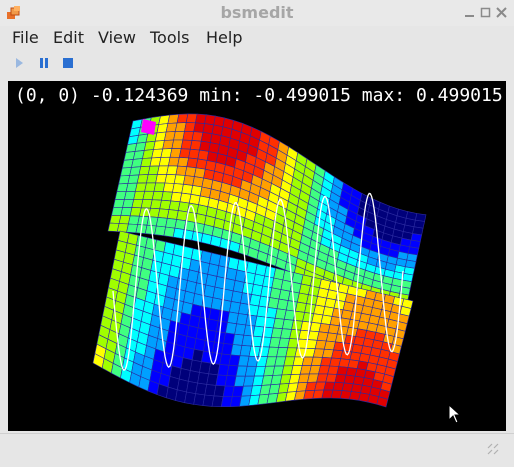  What do you see at coordinates (19, 63) in the screenshot?
I see `play-icon` at bounding box center [19, 63].